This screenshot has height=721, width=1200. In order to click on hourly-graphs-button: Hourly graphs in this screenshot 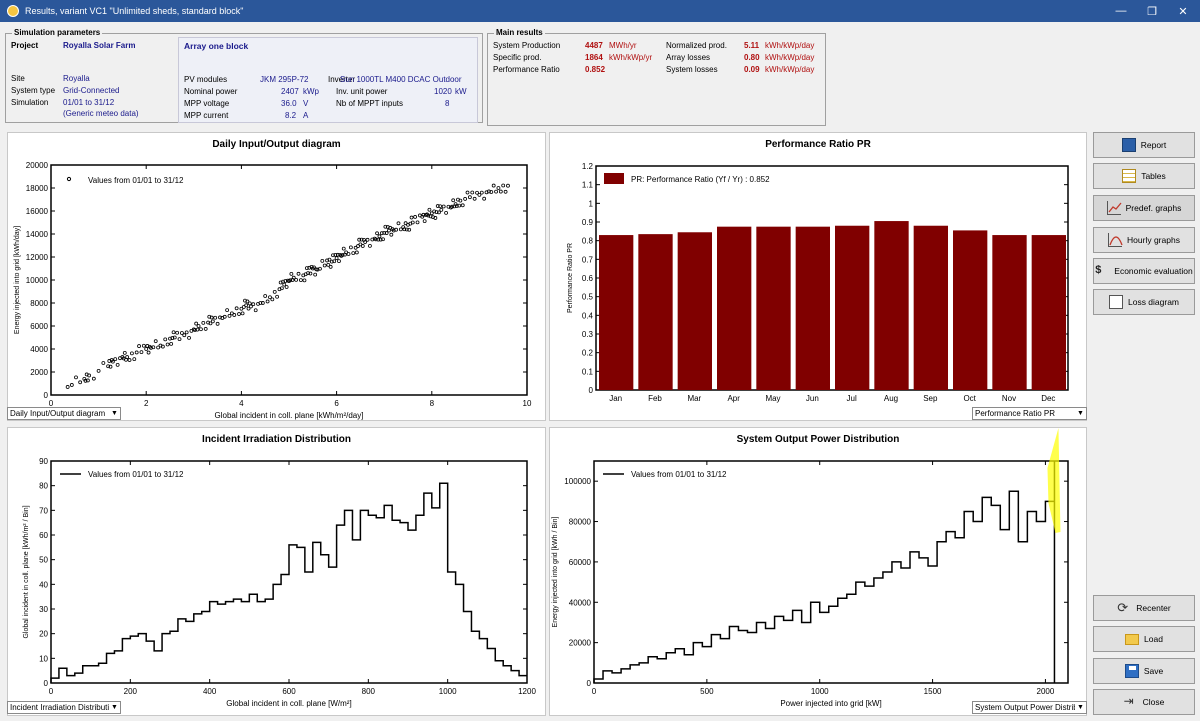, I will do `click(1144, 240)`.